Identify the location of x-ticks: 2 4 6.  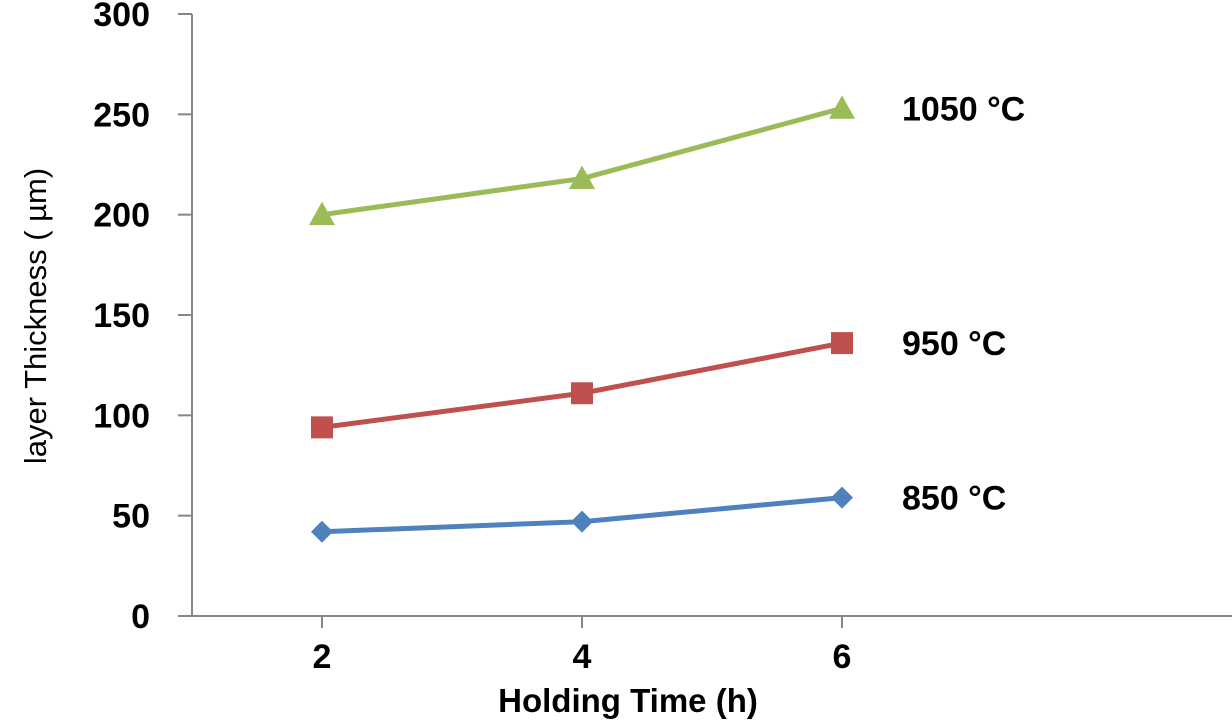
(582, 646).